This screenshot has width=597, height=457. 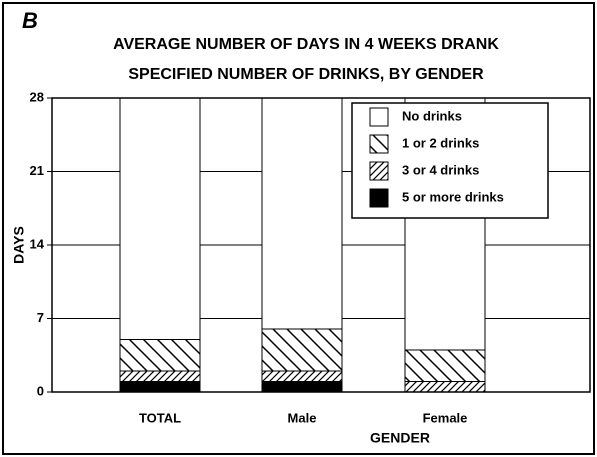 What do you see at coordinates (40, 390) in the screenshot?
I see `y-tick-label: 0` at bounding box center [40, 390].